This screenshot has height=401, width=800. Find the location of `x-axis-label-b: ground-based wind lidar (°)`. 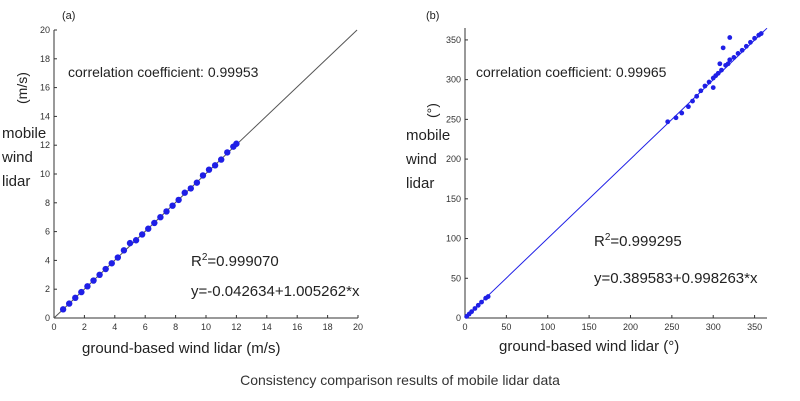

x-axis-label-b: ground-based wind lidar (°) is located at coordinates (589, 346).